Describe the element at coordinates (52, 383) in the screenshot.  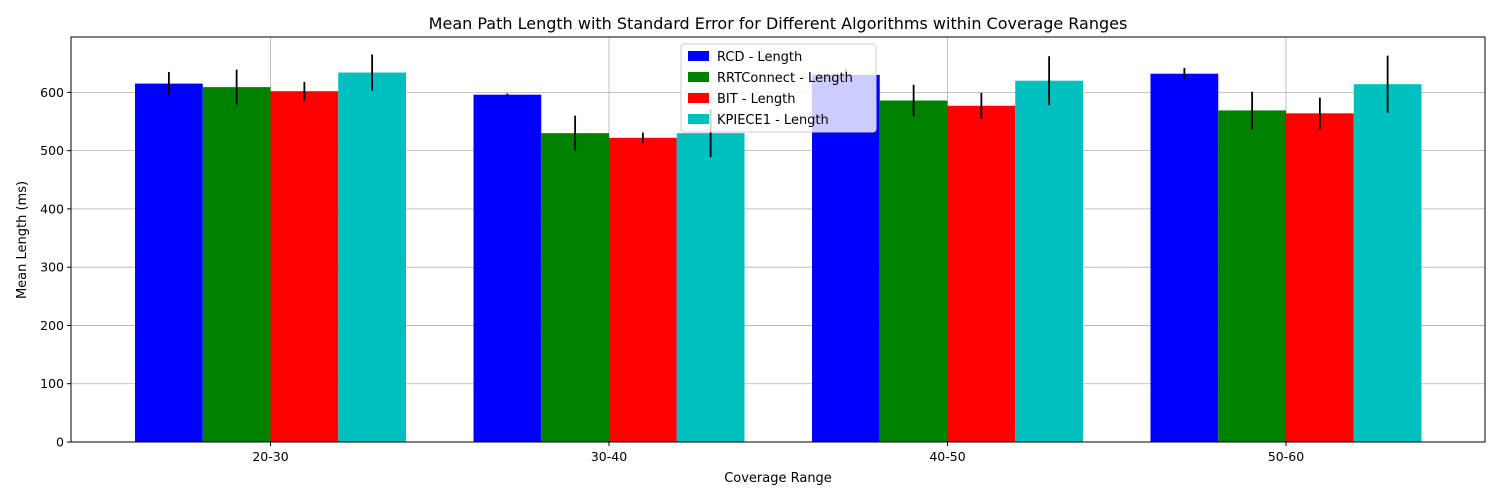
I see `y-tick-label: 100` at that location.